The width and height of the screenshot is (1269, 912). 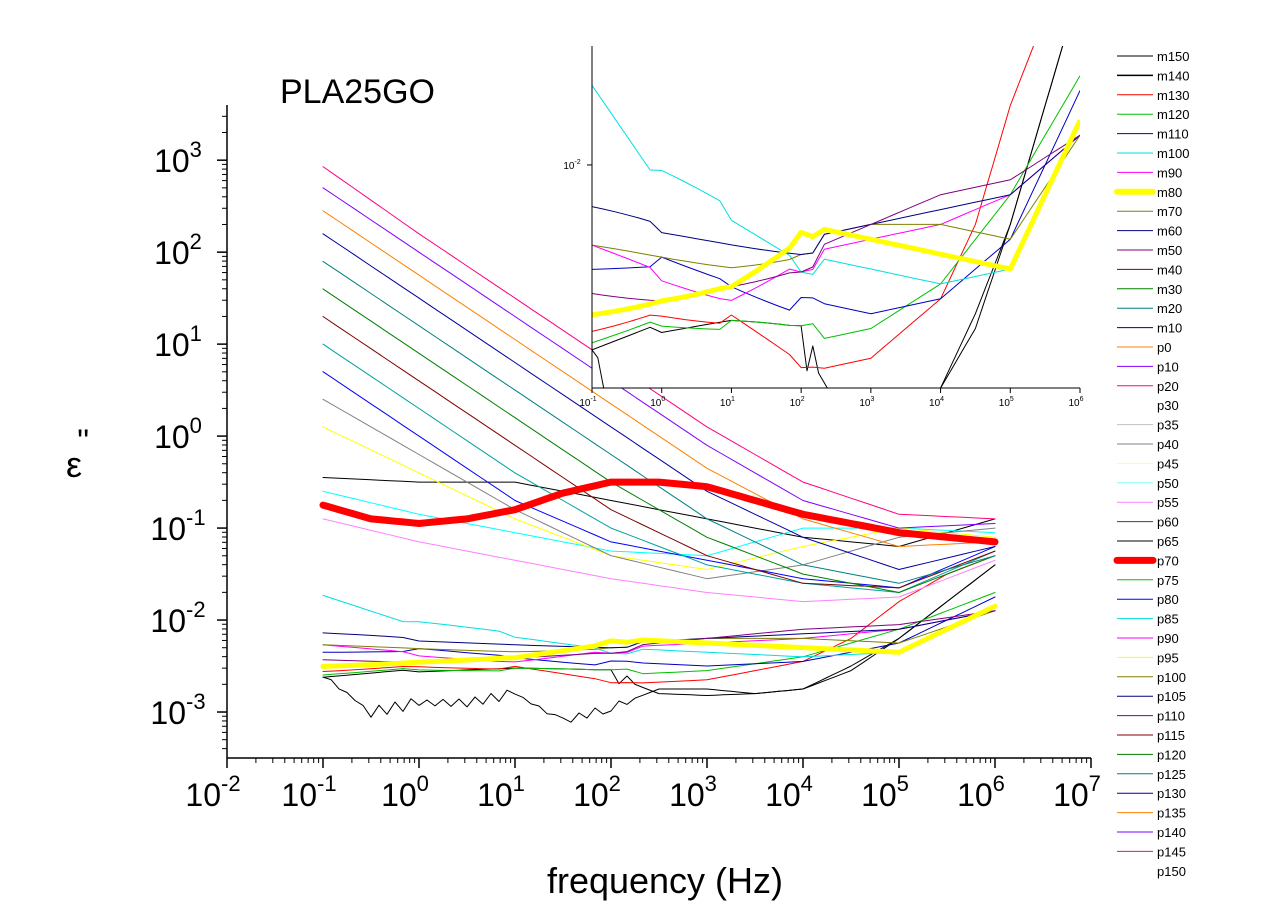 What do you see at coordinates (1169, 308) in the screenshot?
I see `legend-label: m20` at bounding box center [1169, 308].